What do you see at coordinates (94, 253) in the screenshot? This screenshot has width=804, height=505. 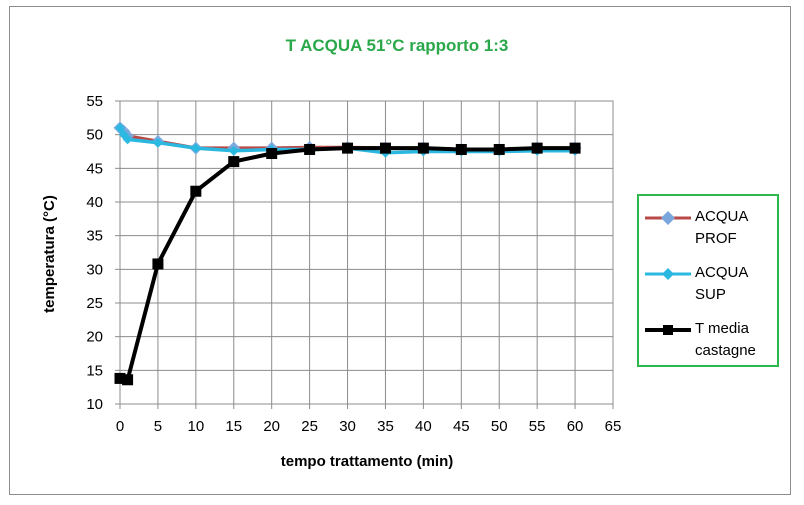 I see `y-axis-ticks: 10 15 20 25 30 35 40 45 50 55` at bounding box center [94, 253].